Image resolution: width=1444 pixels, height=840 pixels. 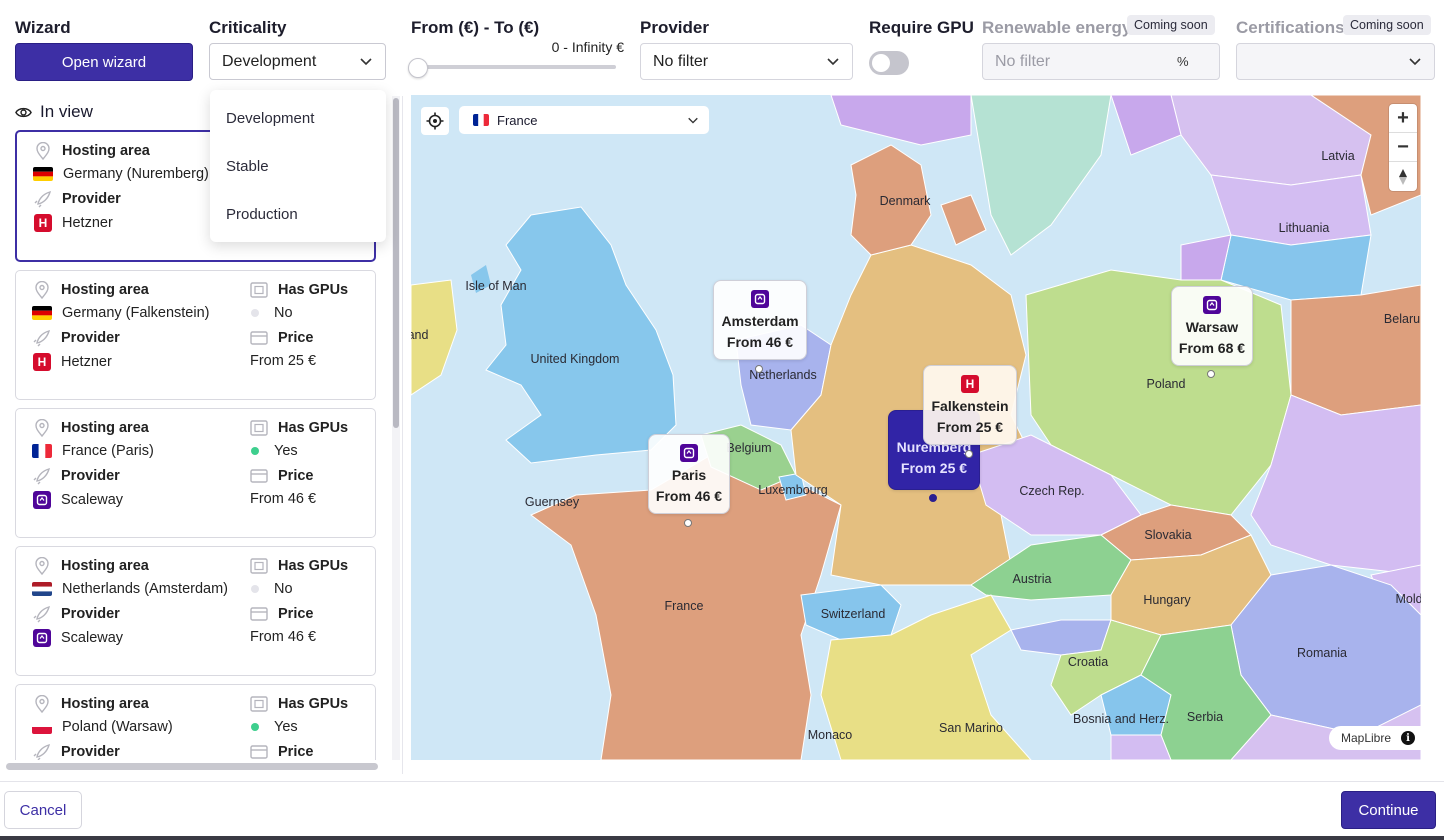 I want to click on provider-select: No filter, so click(x=746, y=61).